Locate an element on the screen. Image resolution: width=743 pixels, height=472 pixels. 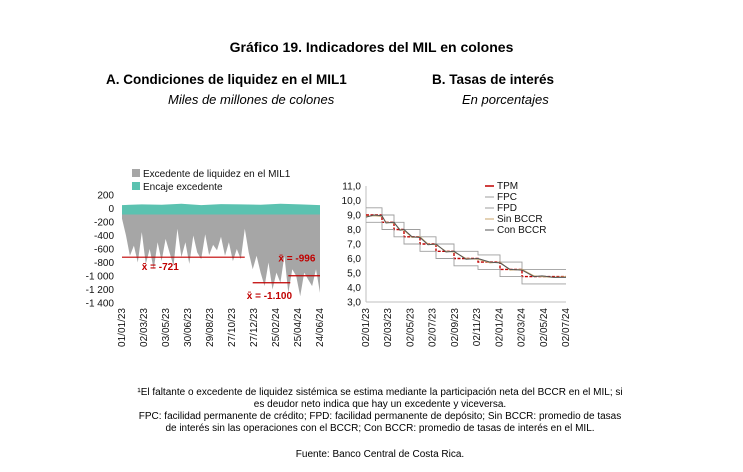
mean-label-2023: x̄ = -721 is located at coordinates (160, 267).